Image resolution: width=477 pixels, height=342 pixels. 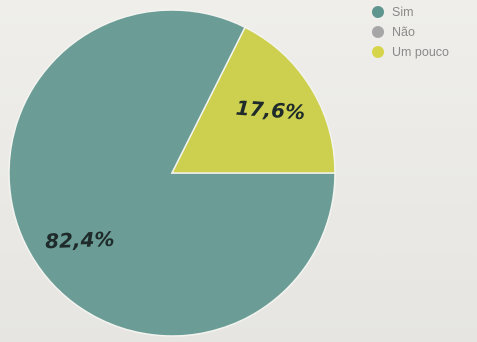 What do you see at coordinates (420, 52) in the screenshot?
I see `legend-label-um-pouco: Um pouco` at bounding box center [420, 52].